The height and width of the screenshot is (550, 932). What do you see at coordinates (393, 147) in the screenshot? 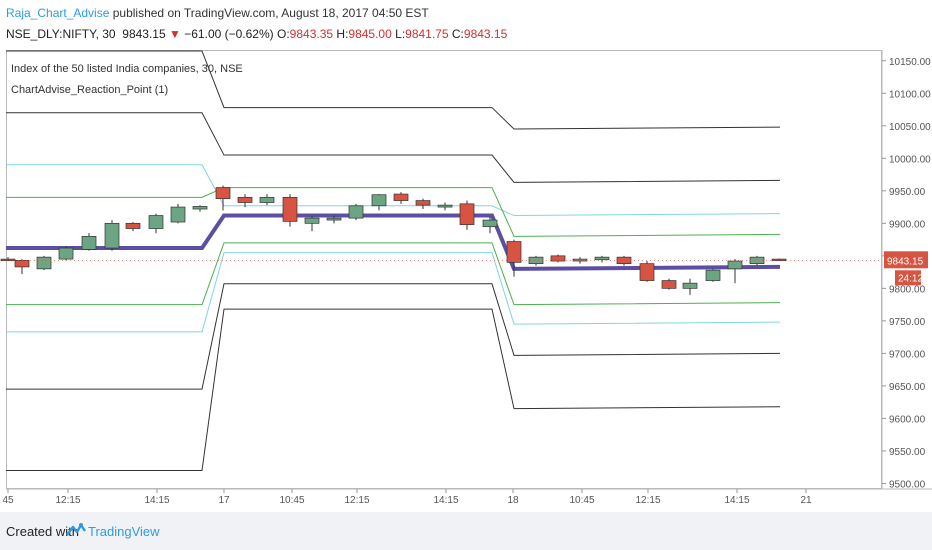
I see `level-gray-r1` at bounding box center [393, 147].